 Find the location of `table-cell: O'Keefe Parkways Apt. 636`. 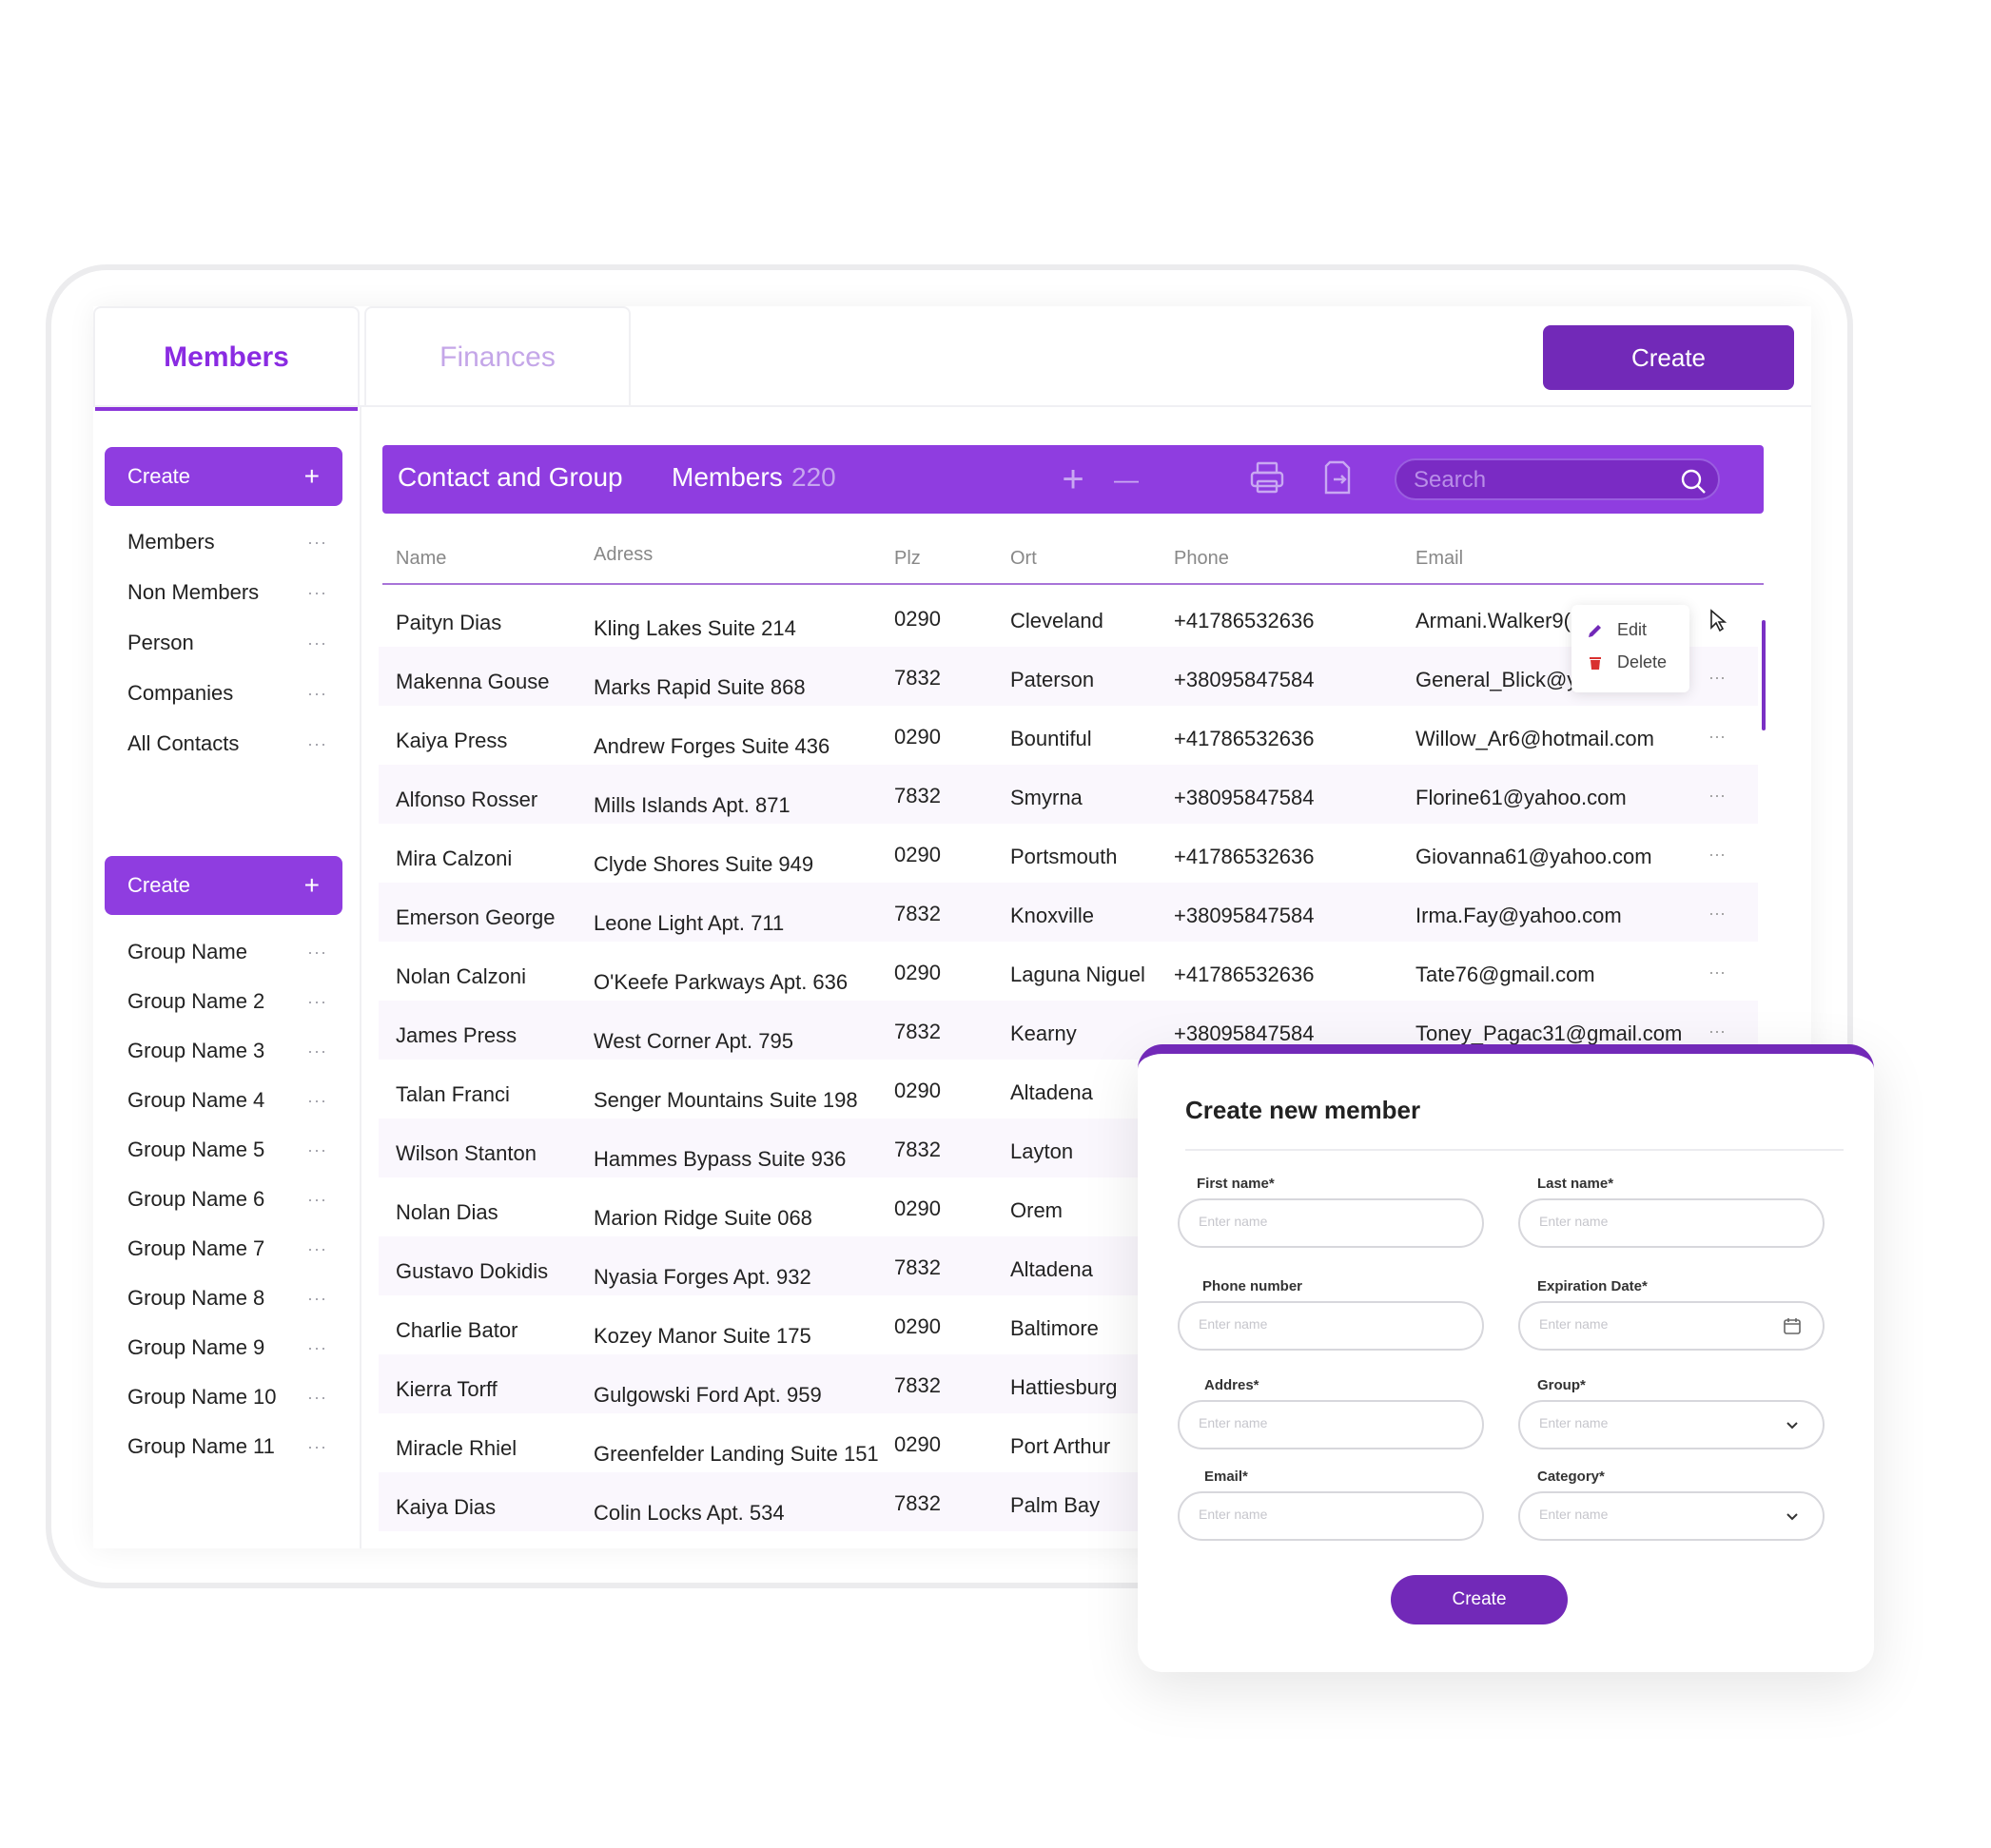

table-cell: O'Keefe Parkways Apt. 636 is located at coordinates (722, 982).